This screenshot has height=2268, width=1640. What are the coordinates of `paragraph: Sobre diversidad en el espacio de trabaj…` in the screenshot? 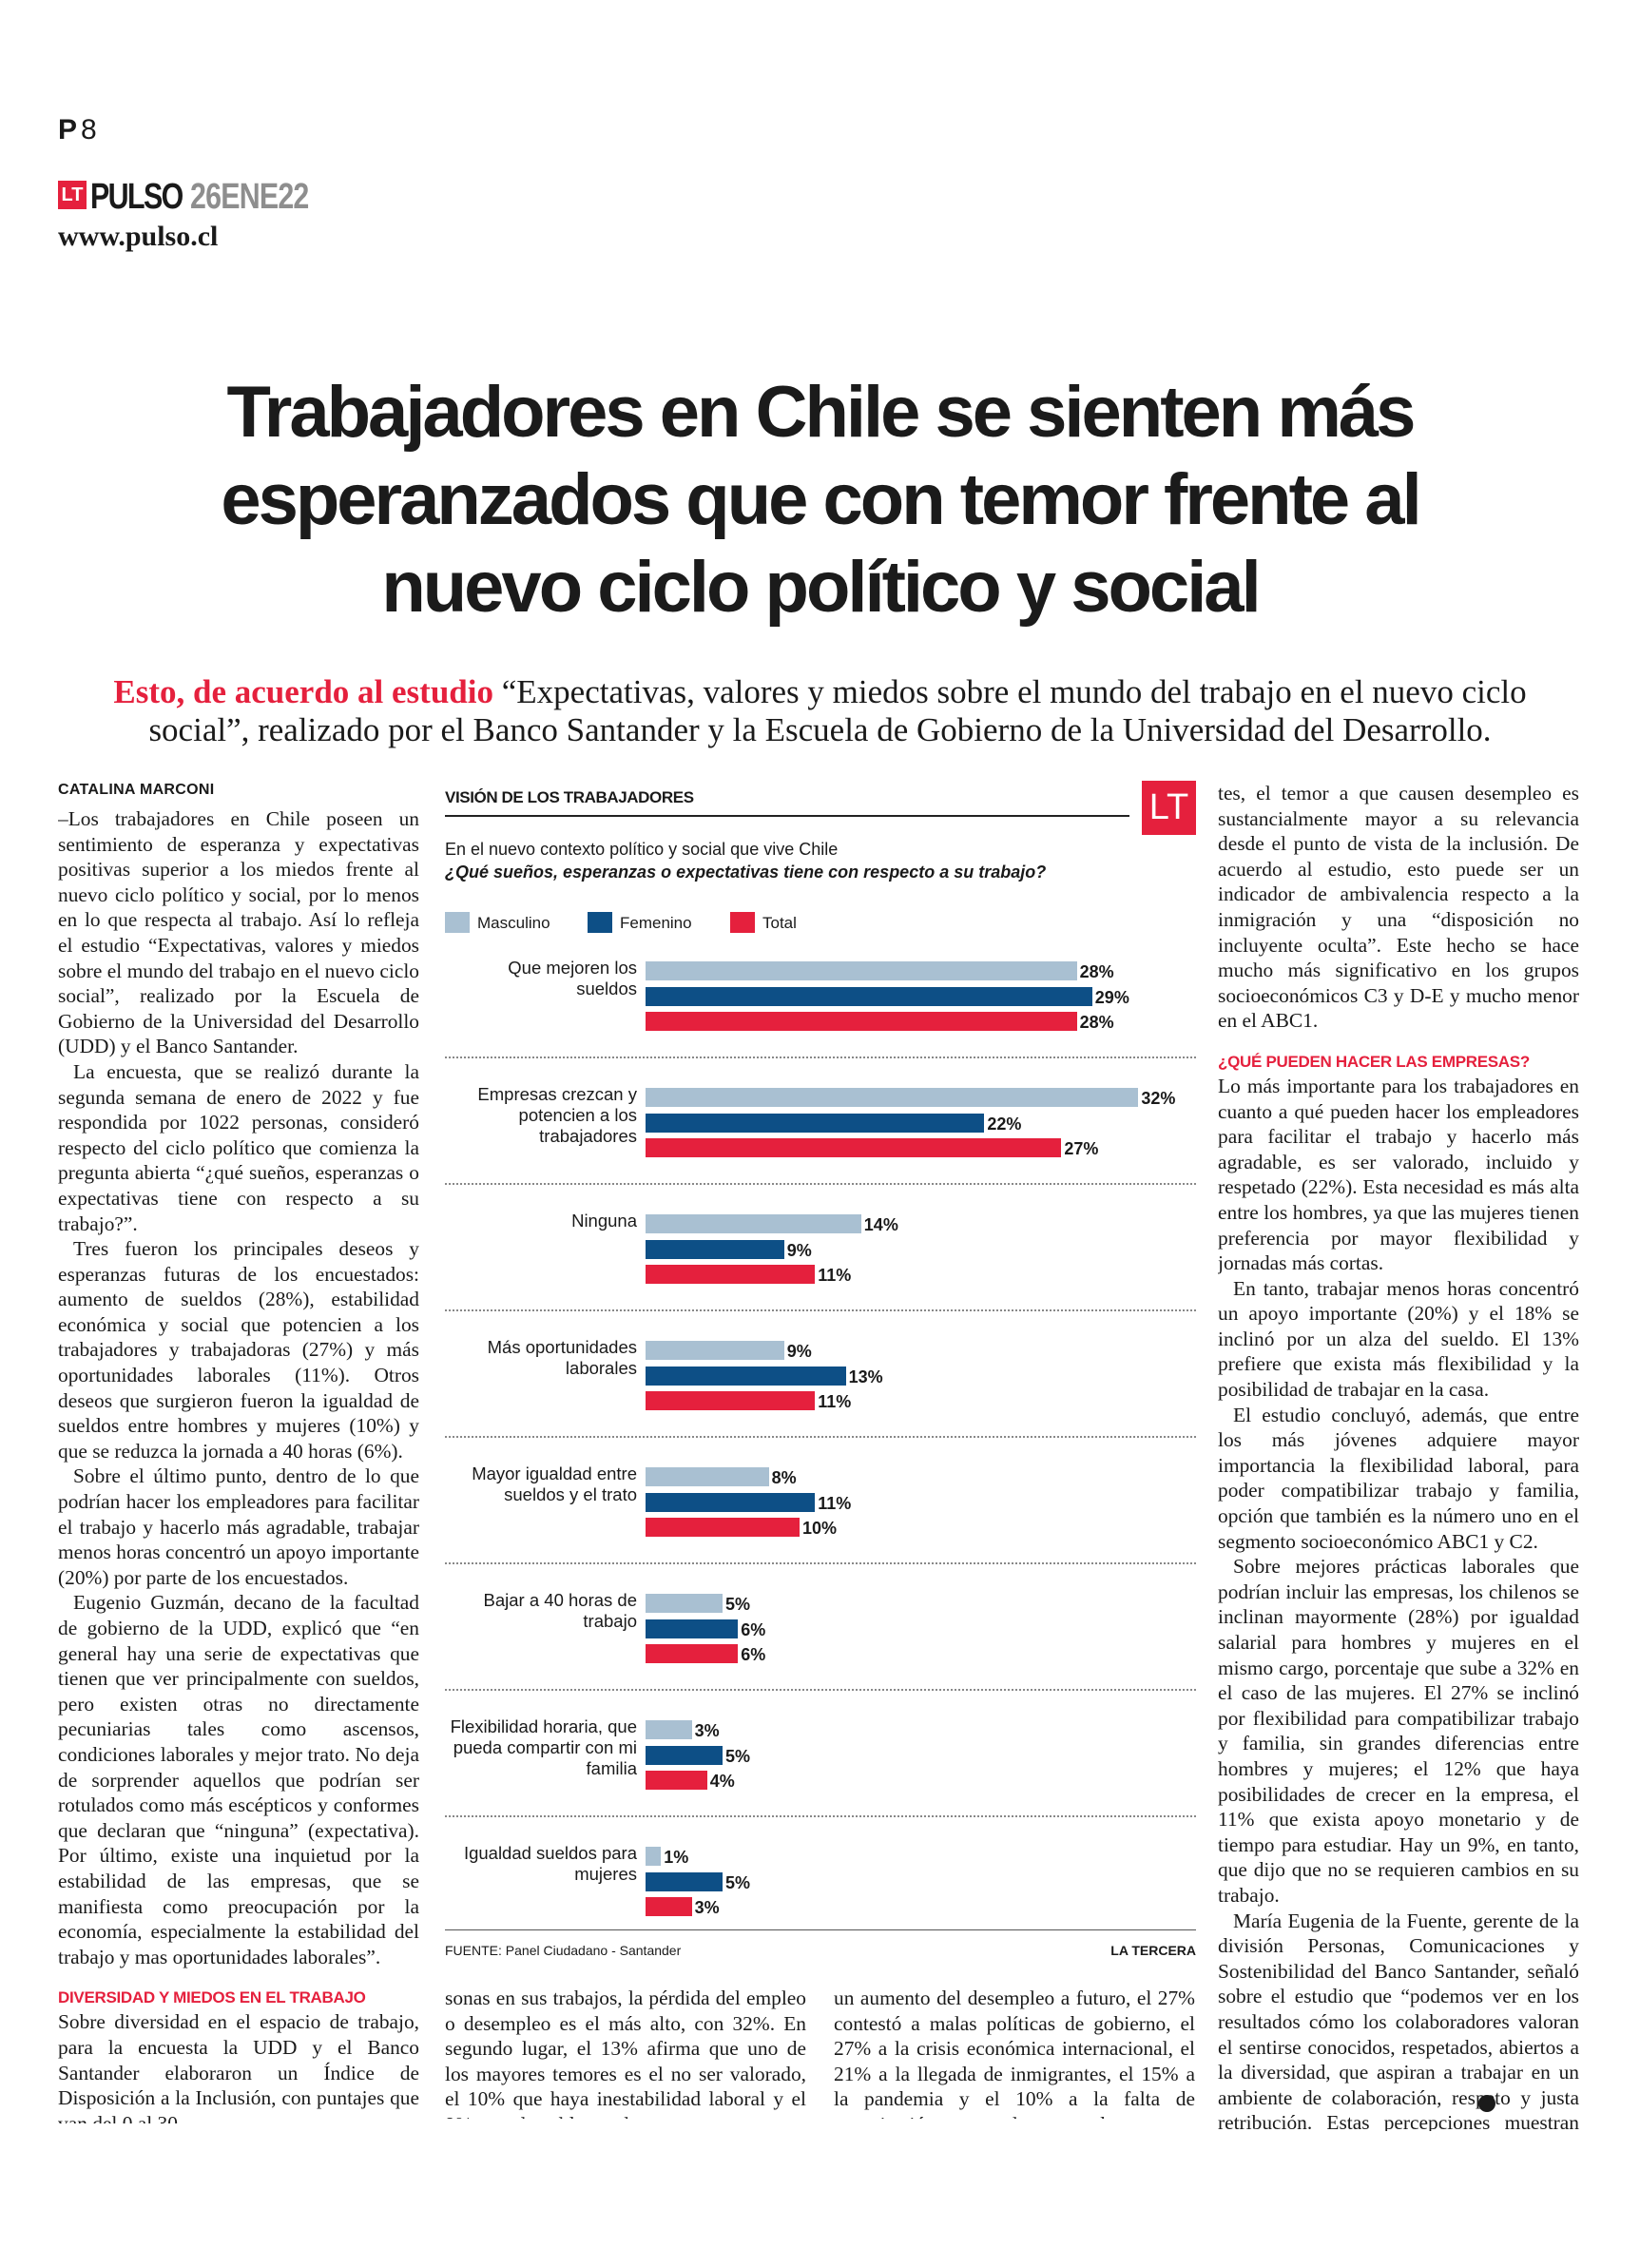 It's located at (238, 2067).